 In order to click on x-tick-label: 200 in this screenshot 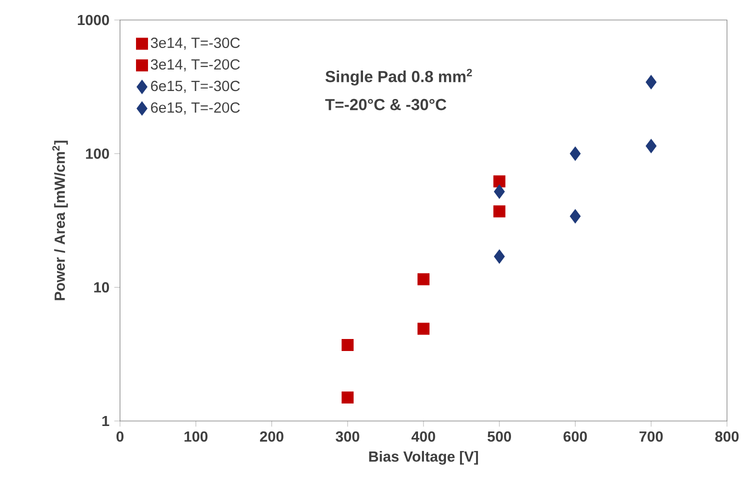, I will do `click(272, 436)`.